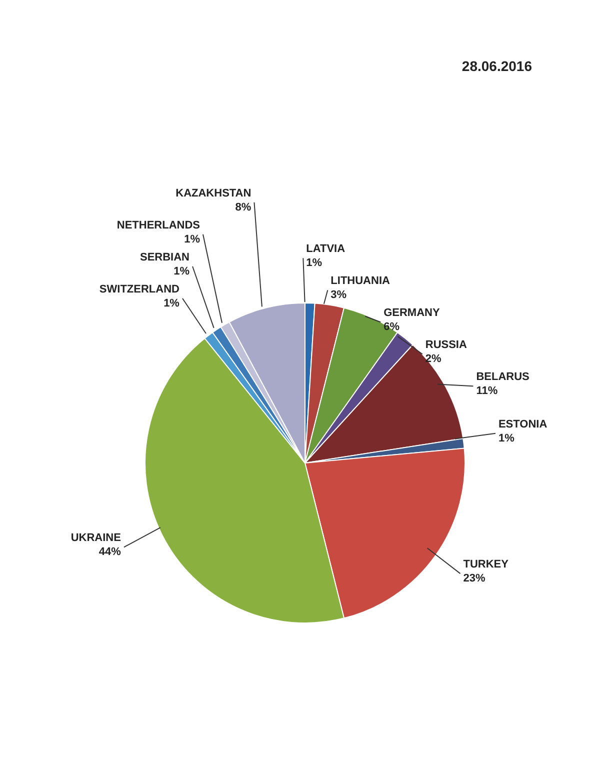  Describe the element at coordinates (497, 66) in the screenshot. I see `text: 28.06.2016` at that location.